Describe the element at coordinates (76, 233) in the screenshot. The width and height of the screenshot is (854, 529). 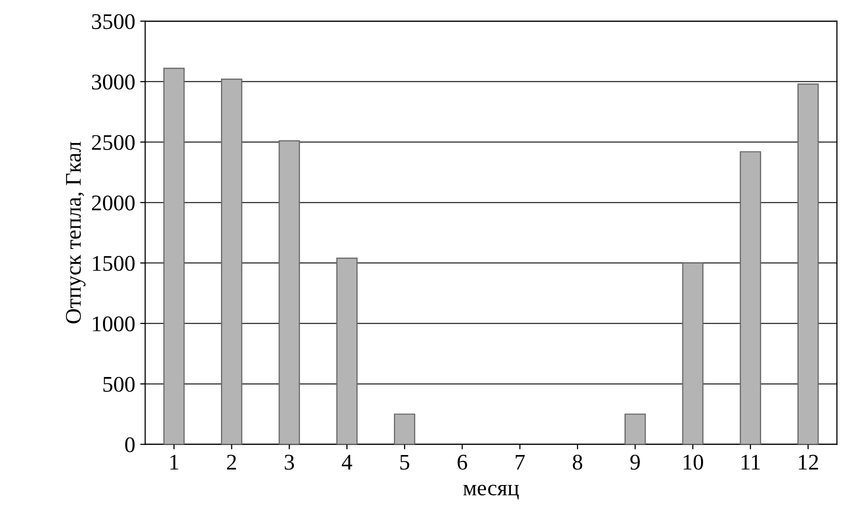
I see `y-axis-title: Отпуск тепла, Гкал` at that location.